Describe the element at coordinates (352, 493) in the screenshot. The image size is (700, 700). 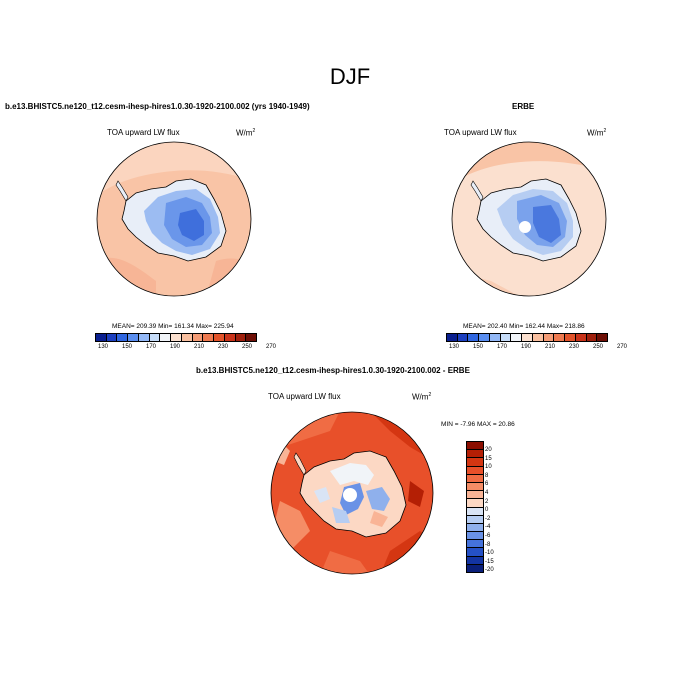
I see `diff-polar-map` at that location.